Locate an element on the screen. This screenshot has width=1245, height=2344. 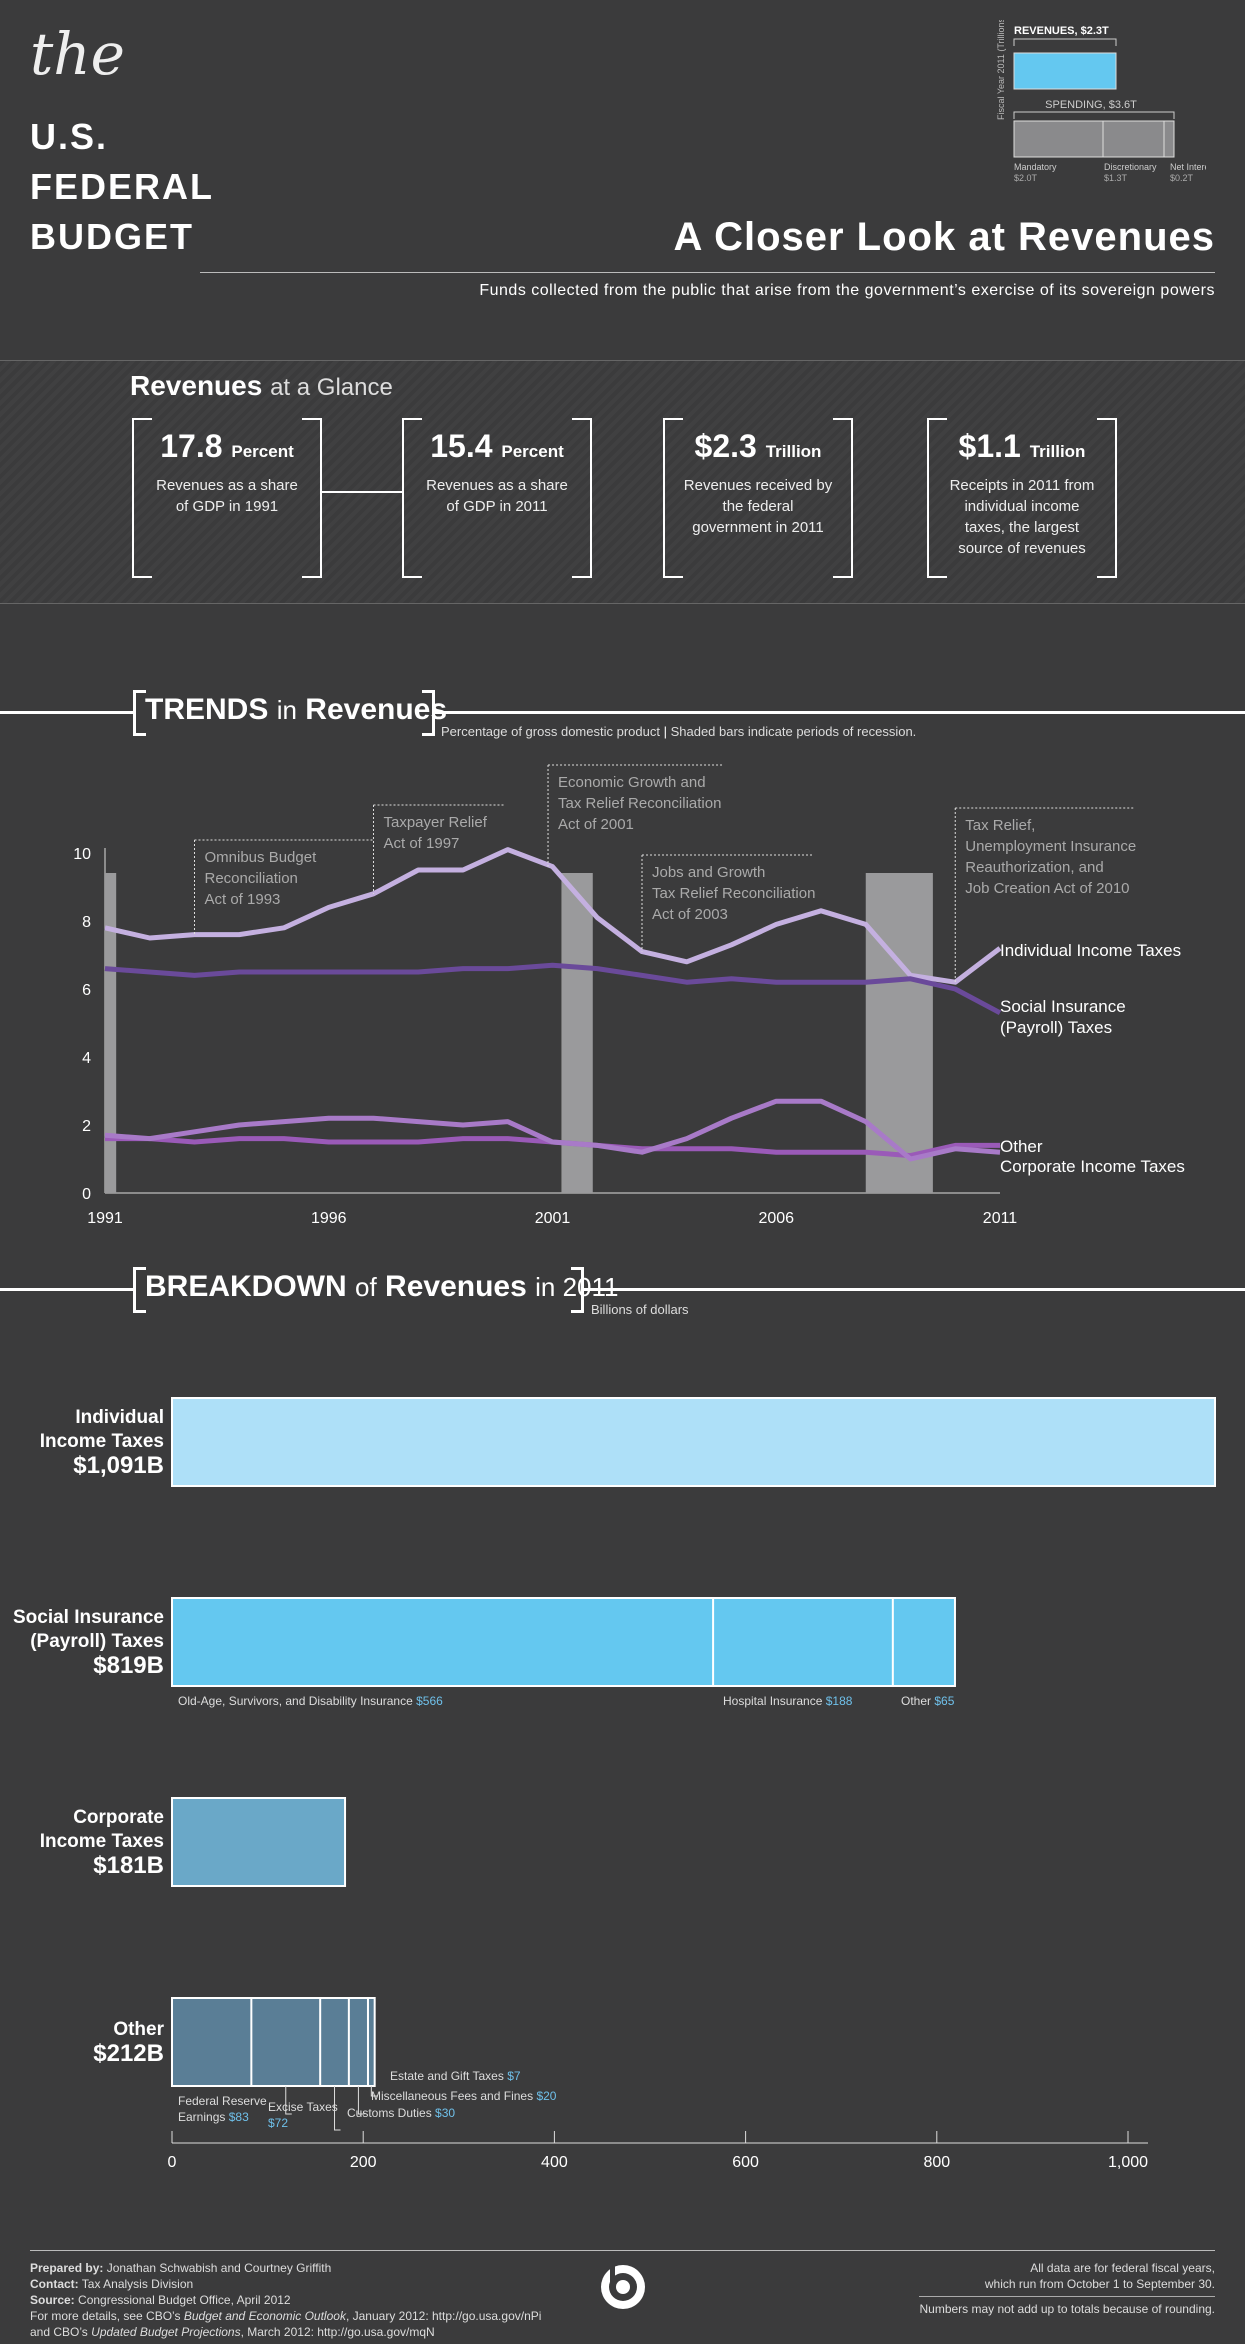
annotation-text: Unemployment Insurance is located at coordinates (1050, 846).